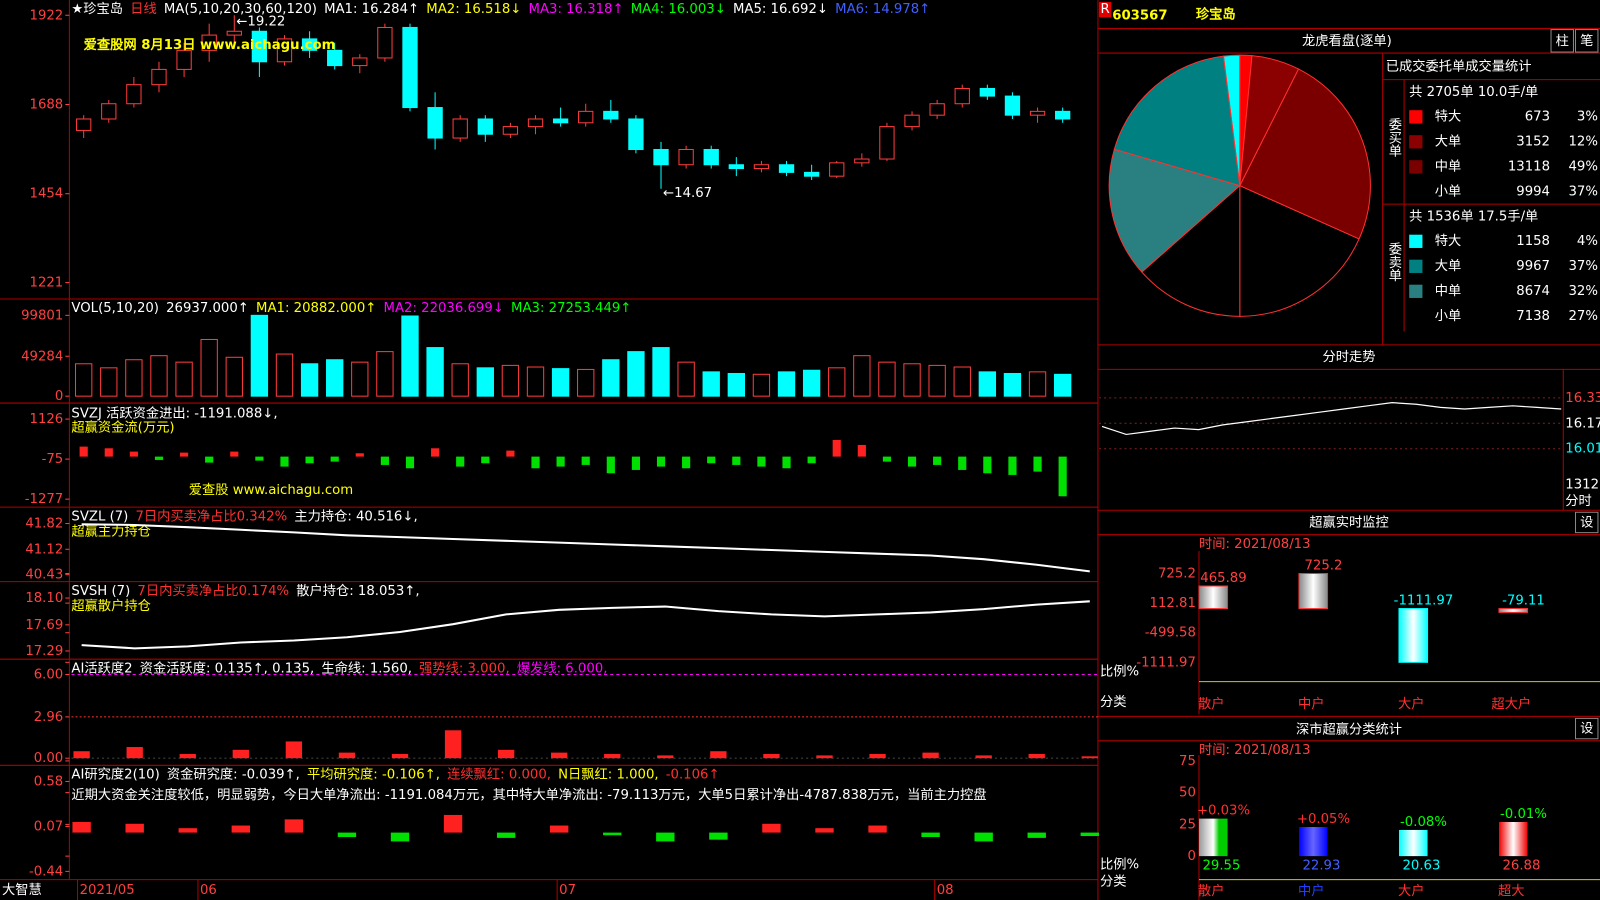  What do you see at coordinates (355, 516) in the screenshot?
I see `header-text: 主力持仓: 40.516↓,` at bounding box center [355, 516].